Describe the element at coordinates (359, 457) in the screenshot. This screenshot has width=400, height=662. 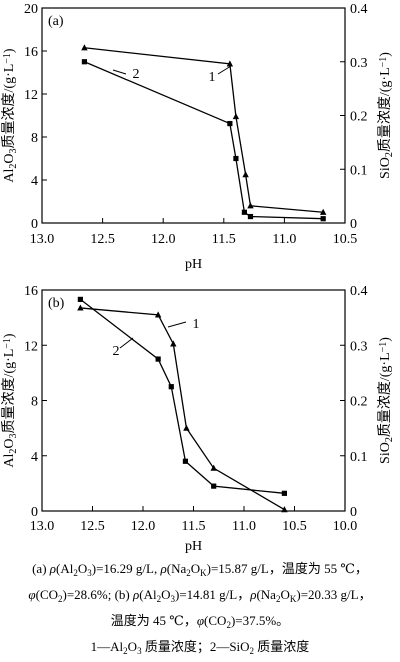
I see `panel-b-y-right-tick-label: 0.1` at that location.